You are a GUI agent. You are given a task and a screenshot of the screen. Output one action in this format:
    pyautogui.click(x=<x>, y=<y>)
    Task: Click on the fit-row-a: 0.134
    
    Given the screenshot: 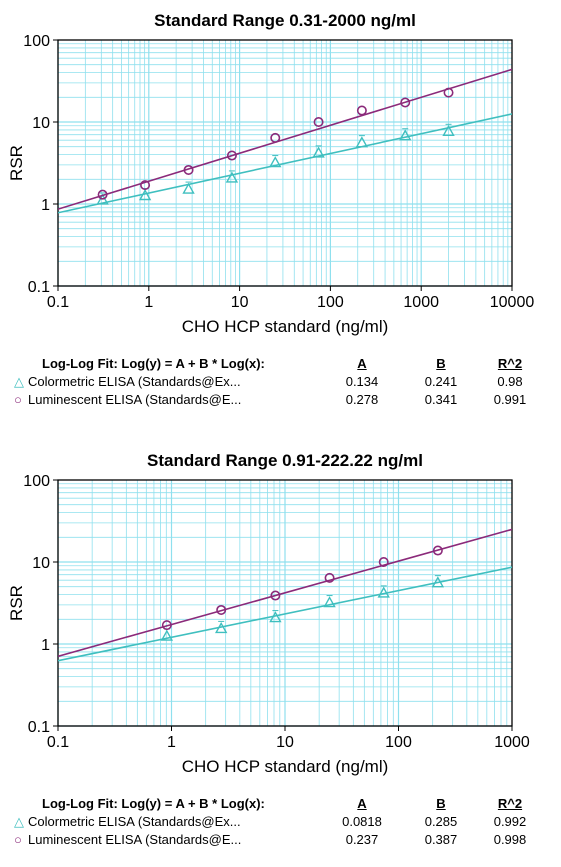 What is the action you would take?
    pyautogui.click(x=362, y=381)
    